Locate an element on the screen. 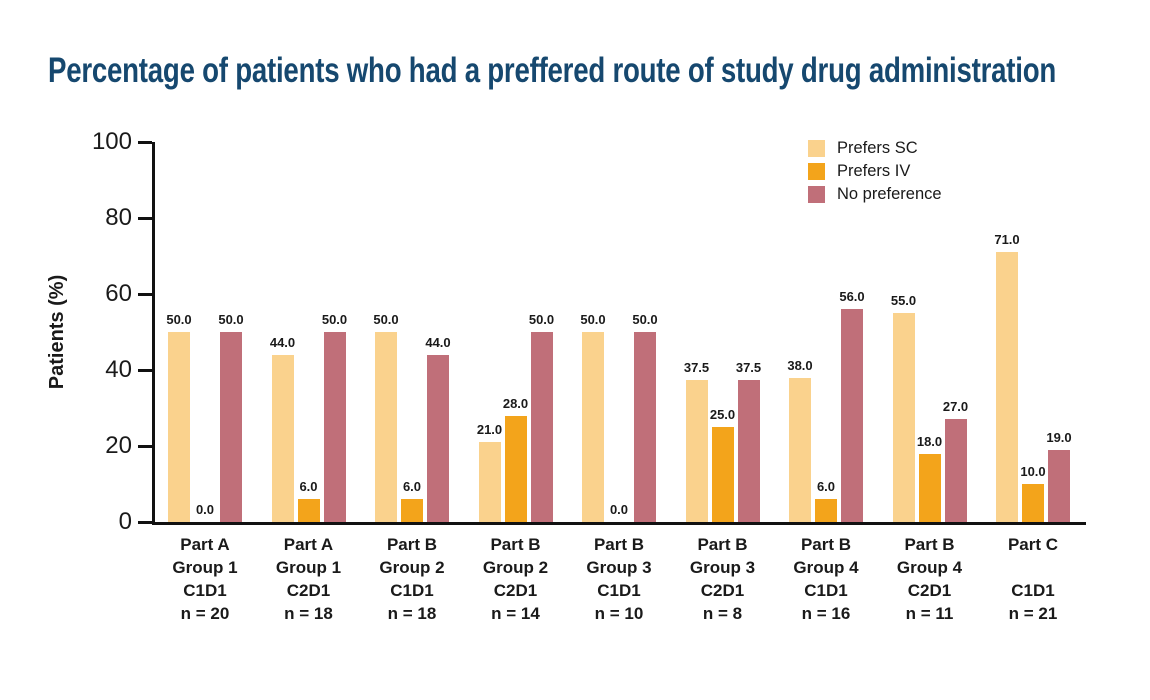  bar-value-label: 71.0 is located at coordinates (1007, 240).